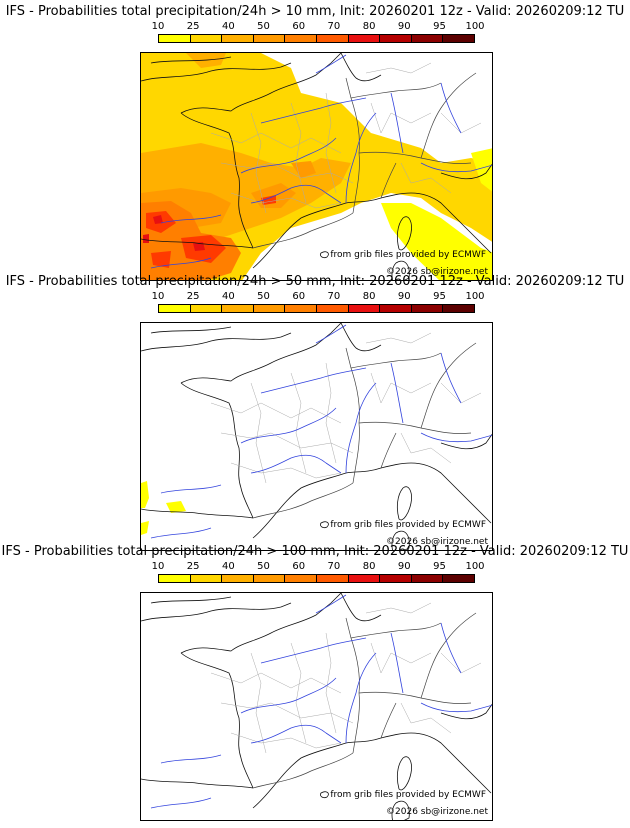  What do you see at coordinates (163, 508) in the screenshot?
I see `precip-shading` at bounding box center [163, 508].